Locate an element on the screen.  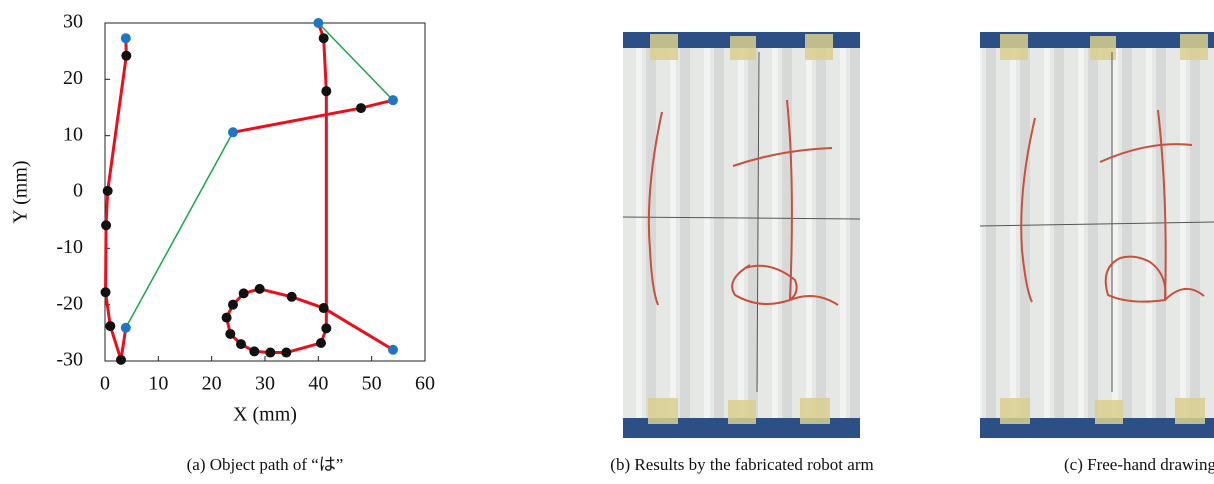
x-tick-label: 10 is located at coordinates (158, 384).